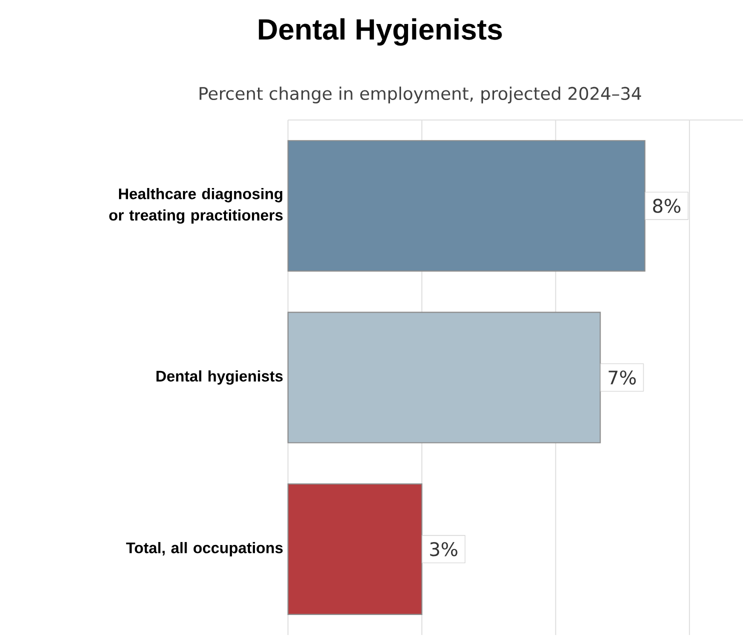 This screenshot has height=643, width=743. What do you see at coordinates (421, 95) in the screenshot?
I see `chart-subtitle: Percent change in employment, projected 2024–34` at bounding box center [421, 95].